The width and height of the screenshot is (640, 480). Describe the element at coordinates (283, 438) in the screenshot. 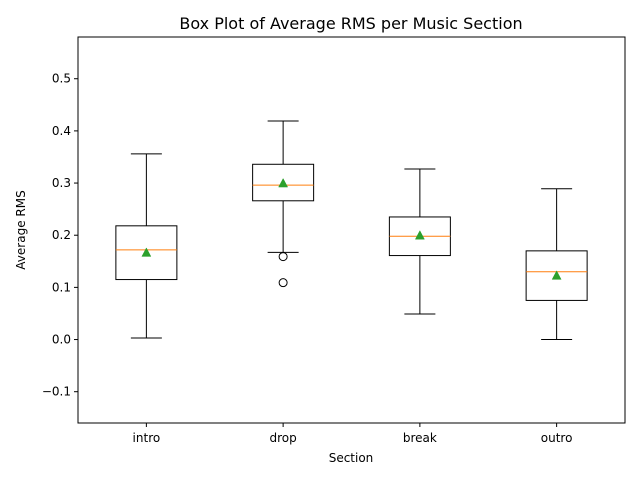

I see `x-tick-label: drop` at that location.